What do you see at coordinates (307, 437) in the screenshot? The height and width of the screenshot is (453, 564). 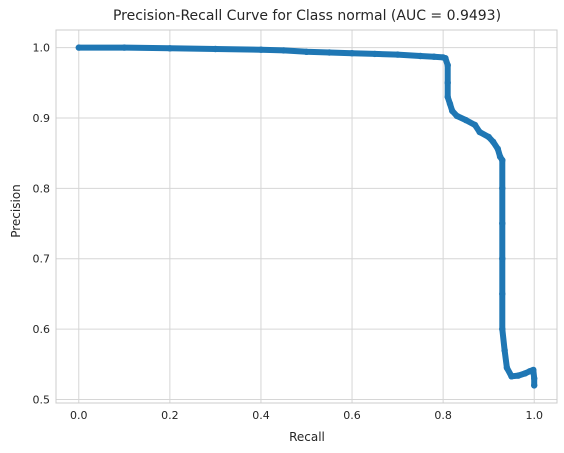 I see `x-axis-label: Recall` at bounding box center [307, 437].